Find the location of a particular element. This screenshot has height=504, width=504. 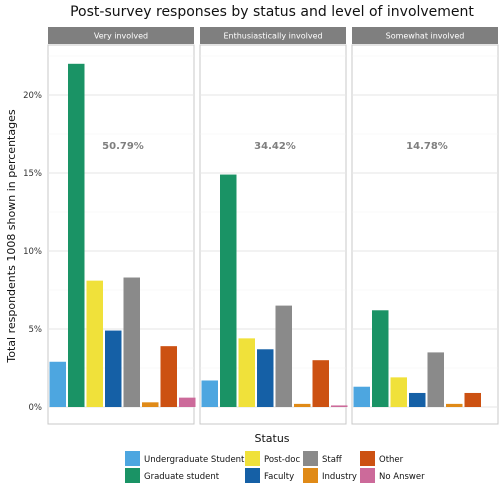

legend-item: Post-doc is located at coordinates (272, 458).